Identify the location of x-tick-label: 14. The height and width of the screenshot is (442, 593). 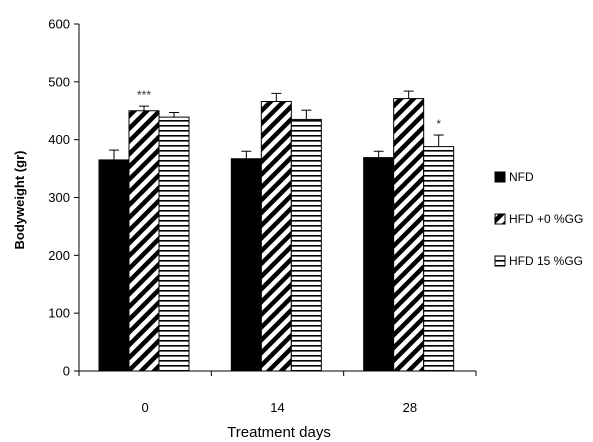
(277, 407).